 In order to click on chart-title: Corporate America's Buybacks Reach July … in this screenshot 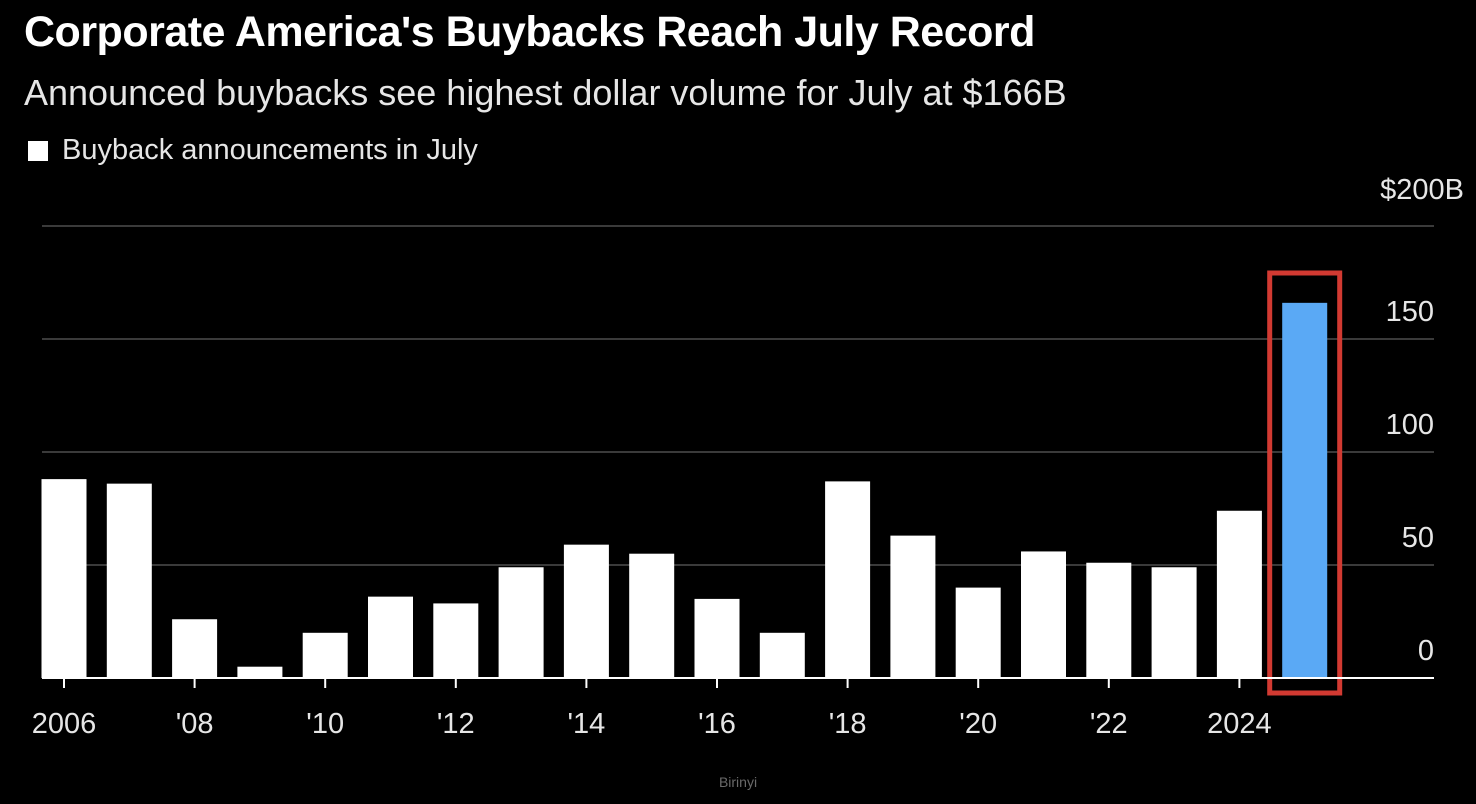, I will do `click(529, 32)`.